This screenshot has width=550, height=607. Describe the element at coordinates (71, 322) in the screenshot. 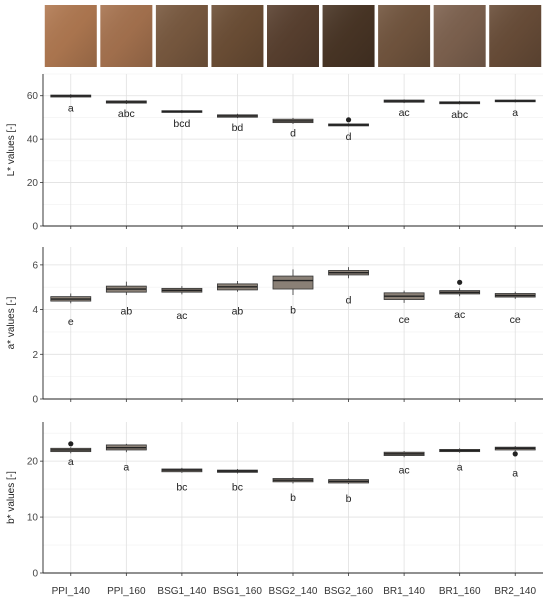

I see `significance-letter: e` at that location.